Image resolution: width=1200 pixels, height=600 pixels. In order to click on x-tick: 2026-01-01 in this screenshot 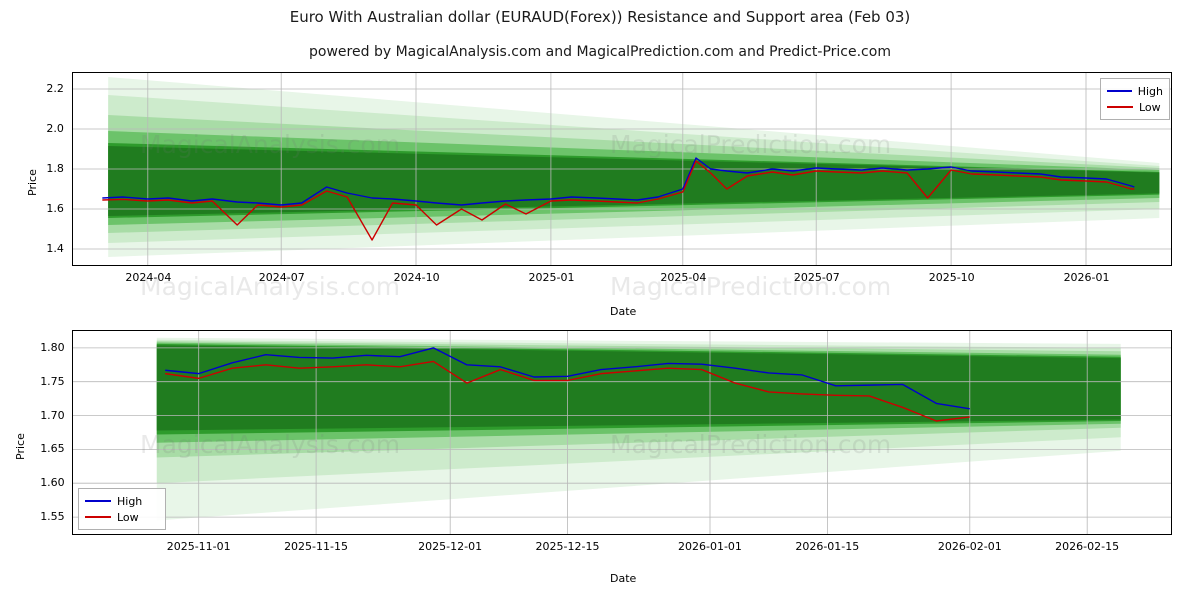, I will do `click(710, 546)`.